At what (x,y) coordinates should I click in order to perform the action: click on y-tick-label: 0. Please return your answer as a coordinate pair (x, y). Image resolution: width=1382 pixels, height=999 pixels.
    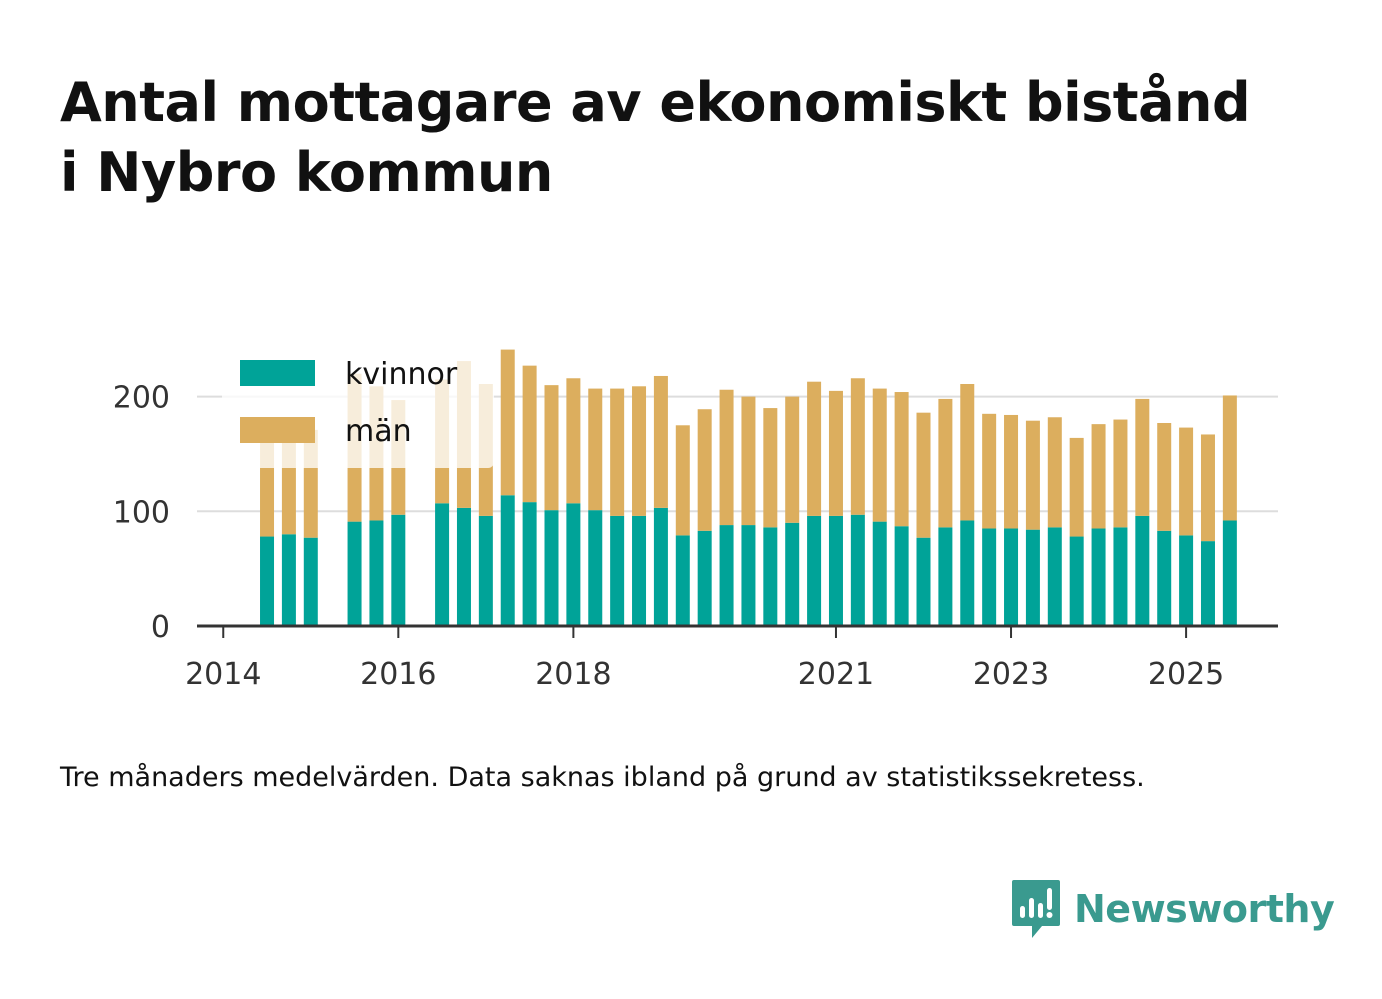
    Looking at the image, I should click on (160, 627).